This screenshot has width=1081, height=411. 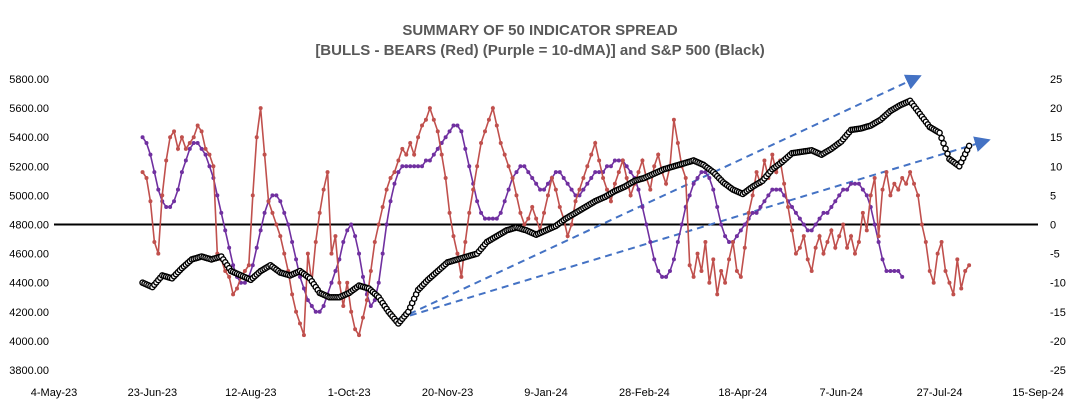 What do you see at coordinates (1058, 284) in the screenshot?
I see `right-tick-label: -10` at bounding box center [1058, 284].